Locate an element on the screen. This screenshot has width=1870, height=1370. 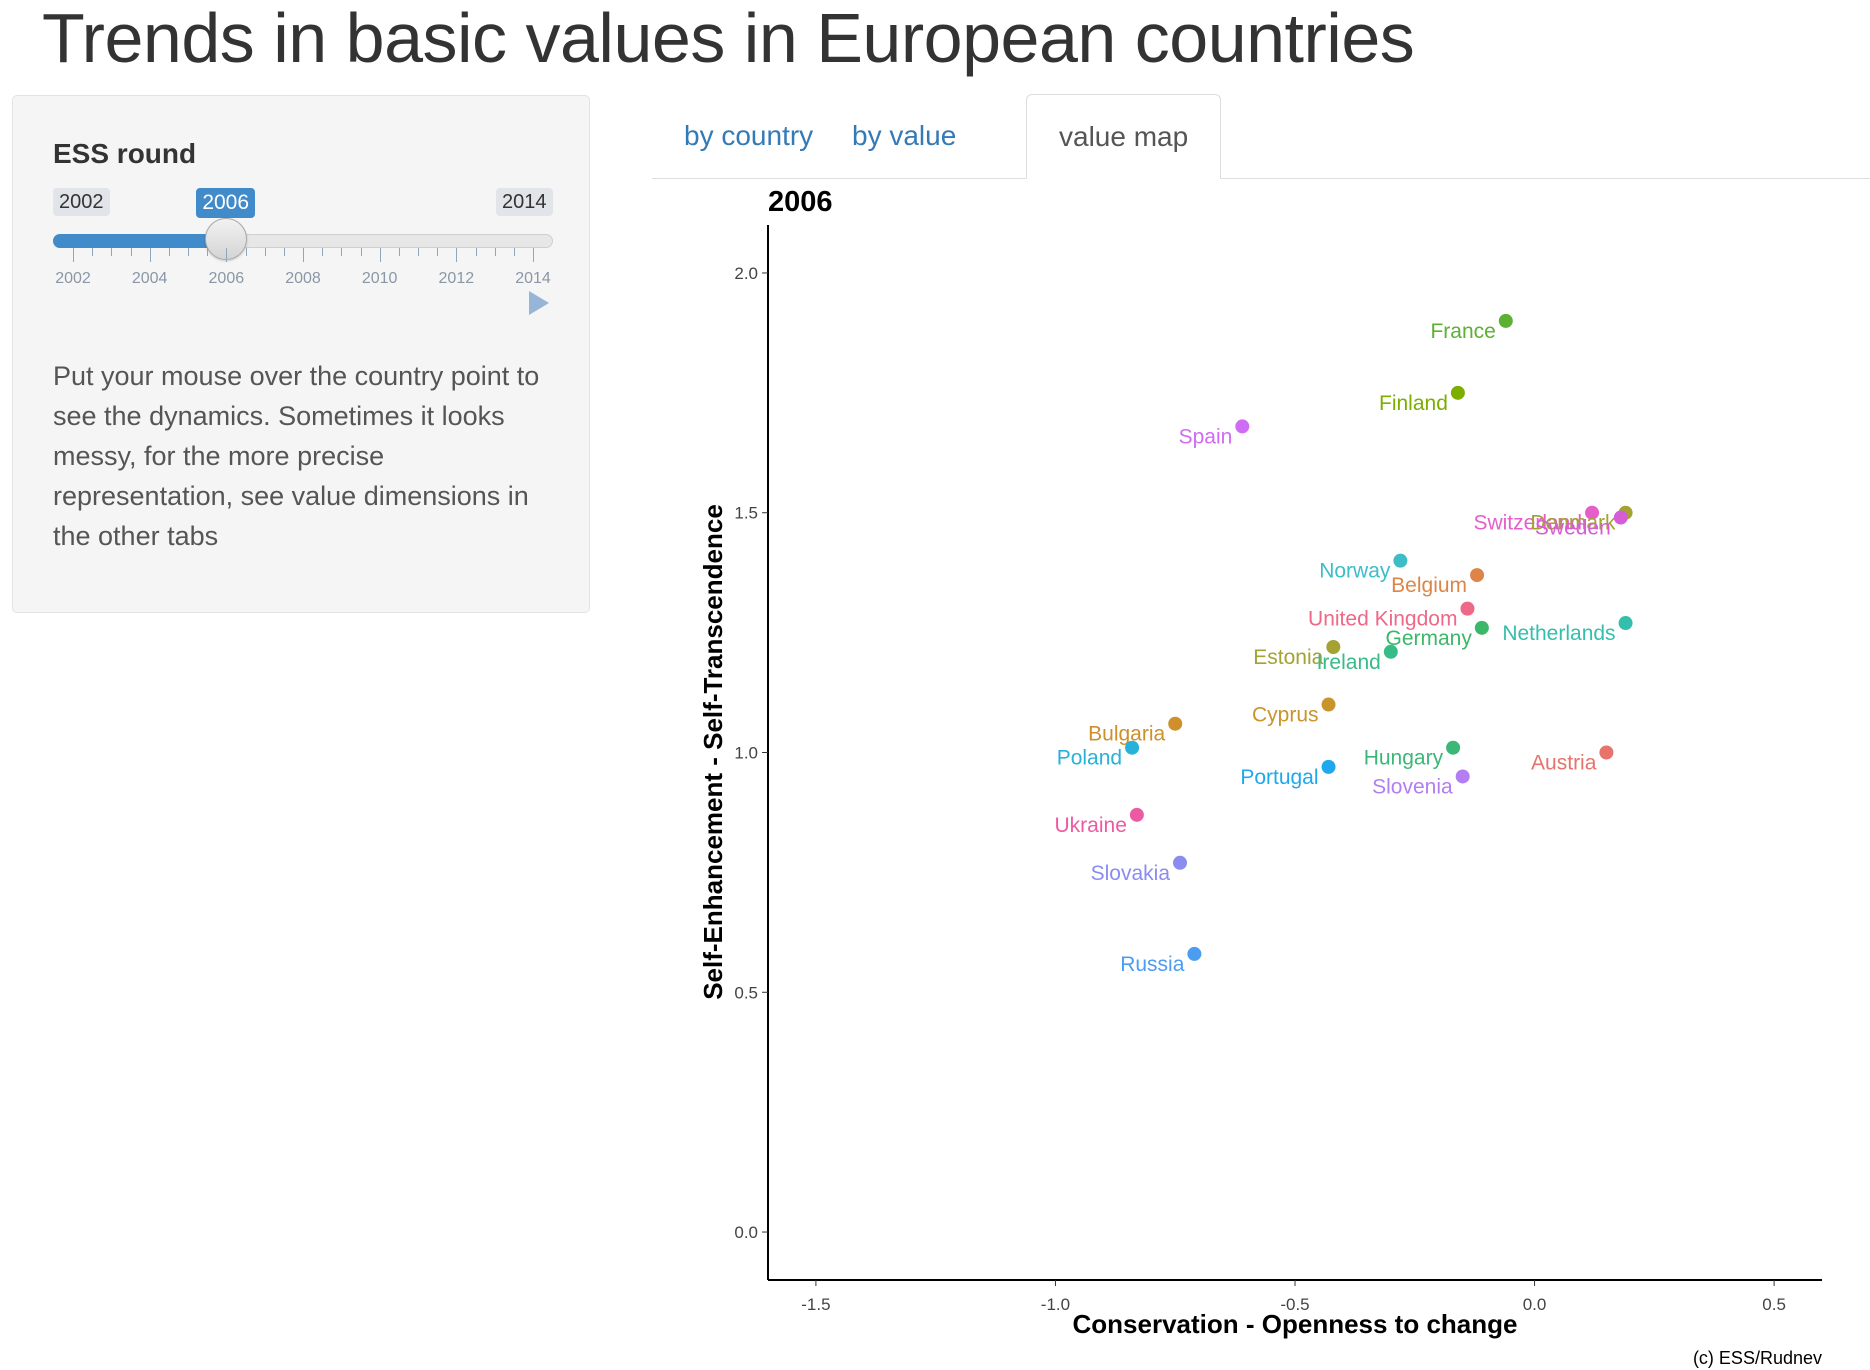
slider-tick-label: 2010 is located at coordinates (379, 278).